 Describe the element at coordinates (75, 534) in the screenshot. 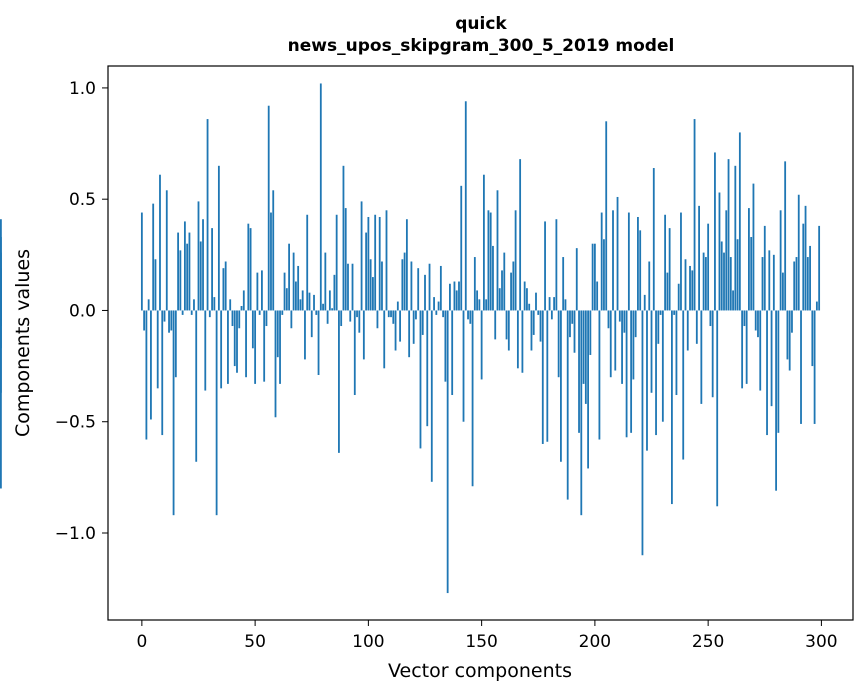

I see `y-tick-label: −1.0` at that location.